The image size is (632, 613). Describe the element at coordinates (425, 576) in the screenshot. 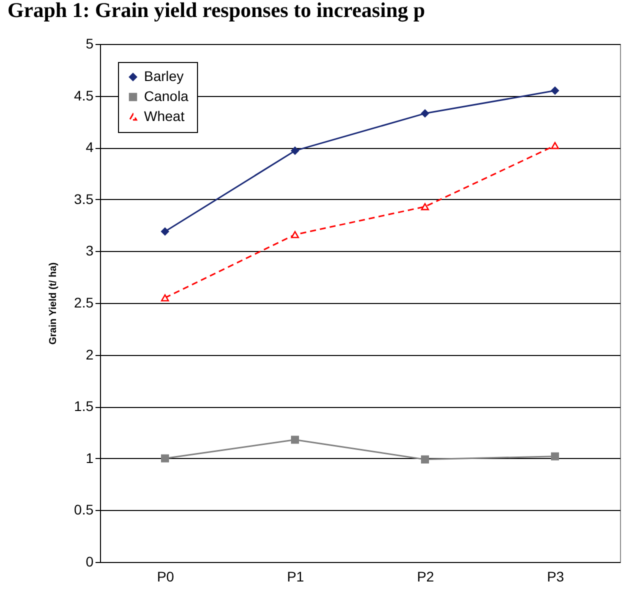

I see `x-tick-label: P2` at that location.